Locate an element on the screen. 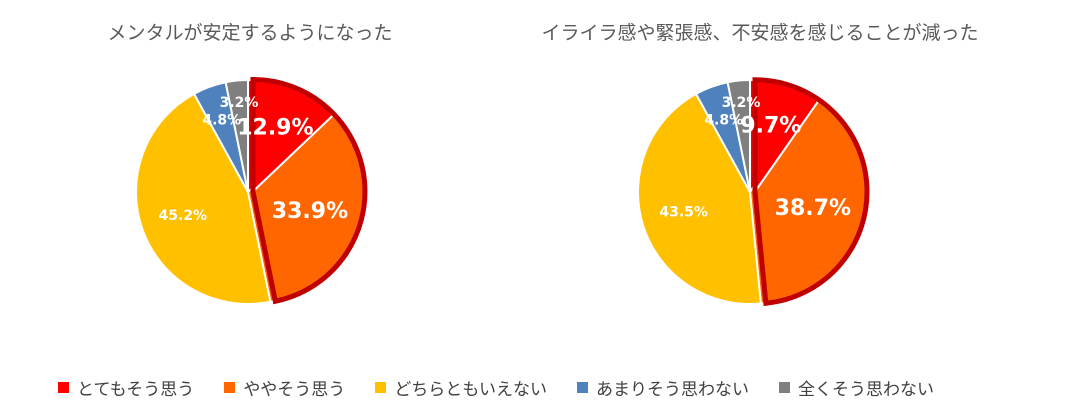 This screenshot has height=410, width=1066. legend-item-not-at-all: 全くそう思わない is located at coordinates (856, 387).